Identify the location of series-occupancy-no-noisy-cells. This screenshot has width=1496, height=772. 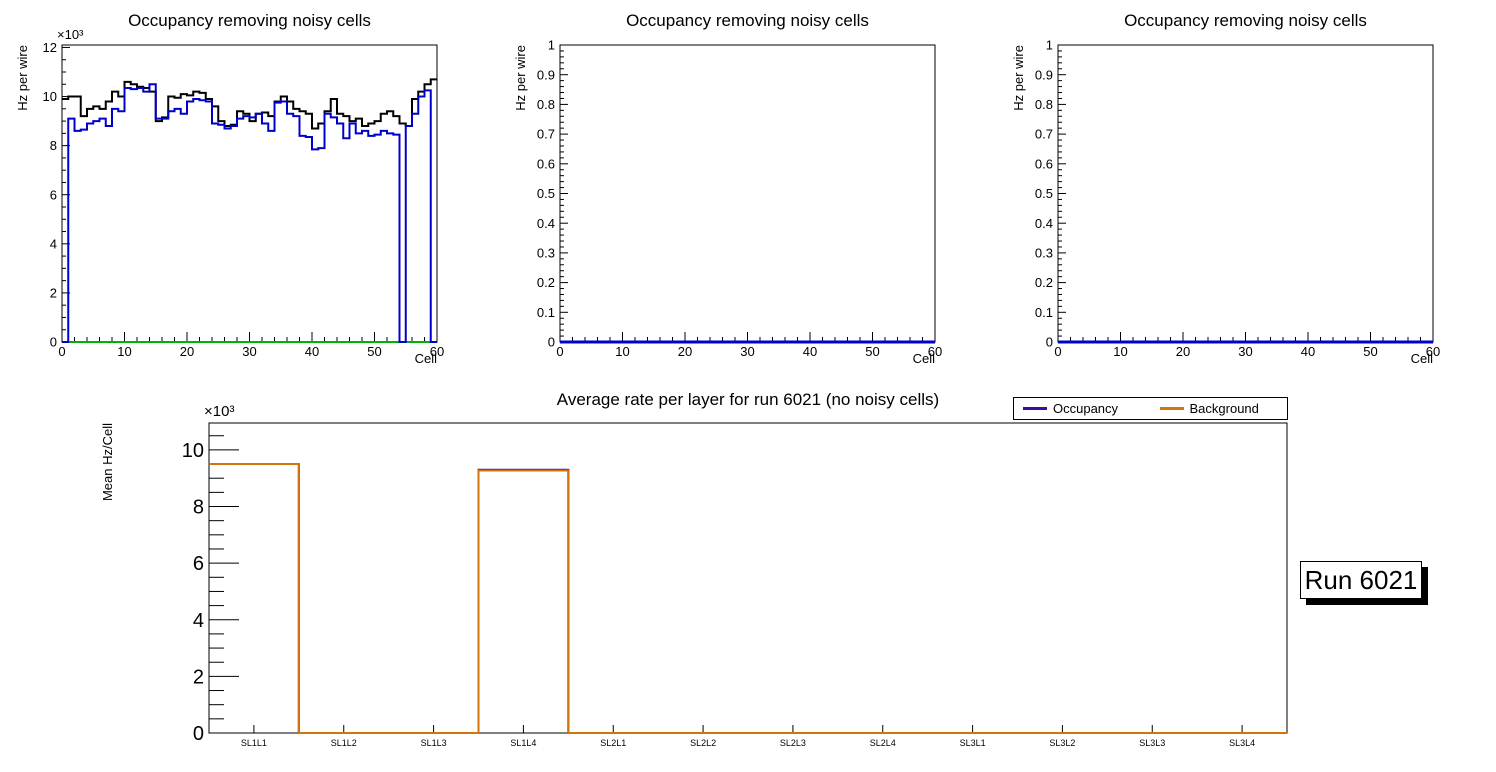
(249, 213).